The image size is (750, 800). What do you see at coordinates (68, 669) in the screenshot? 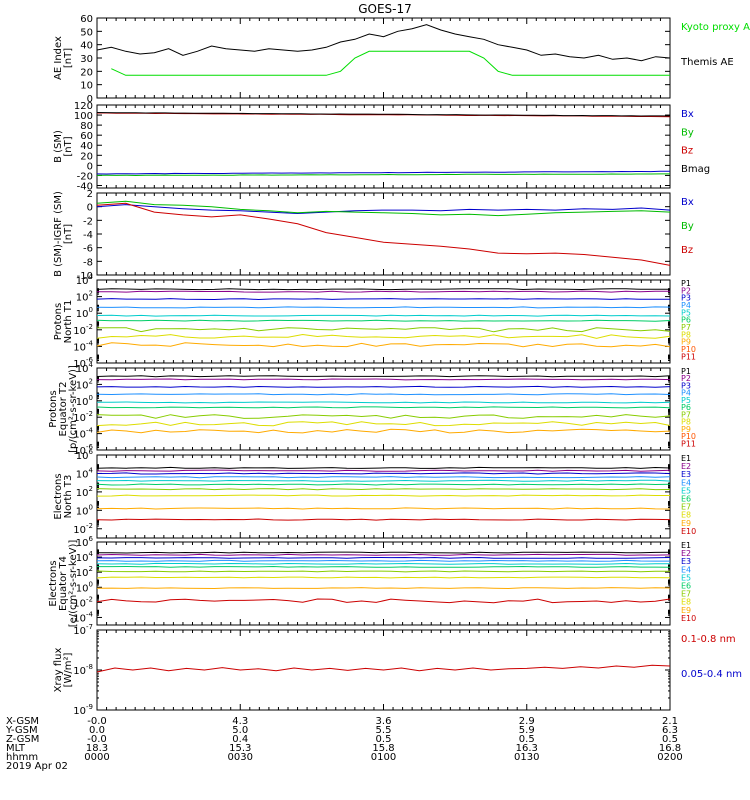
I see `y-axis-label: [W/m²]` at bounding box center [68, 669].